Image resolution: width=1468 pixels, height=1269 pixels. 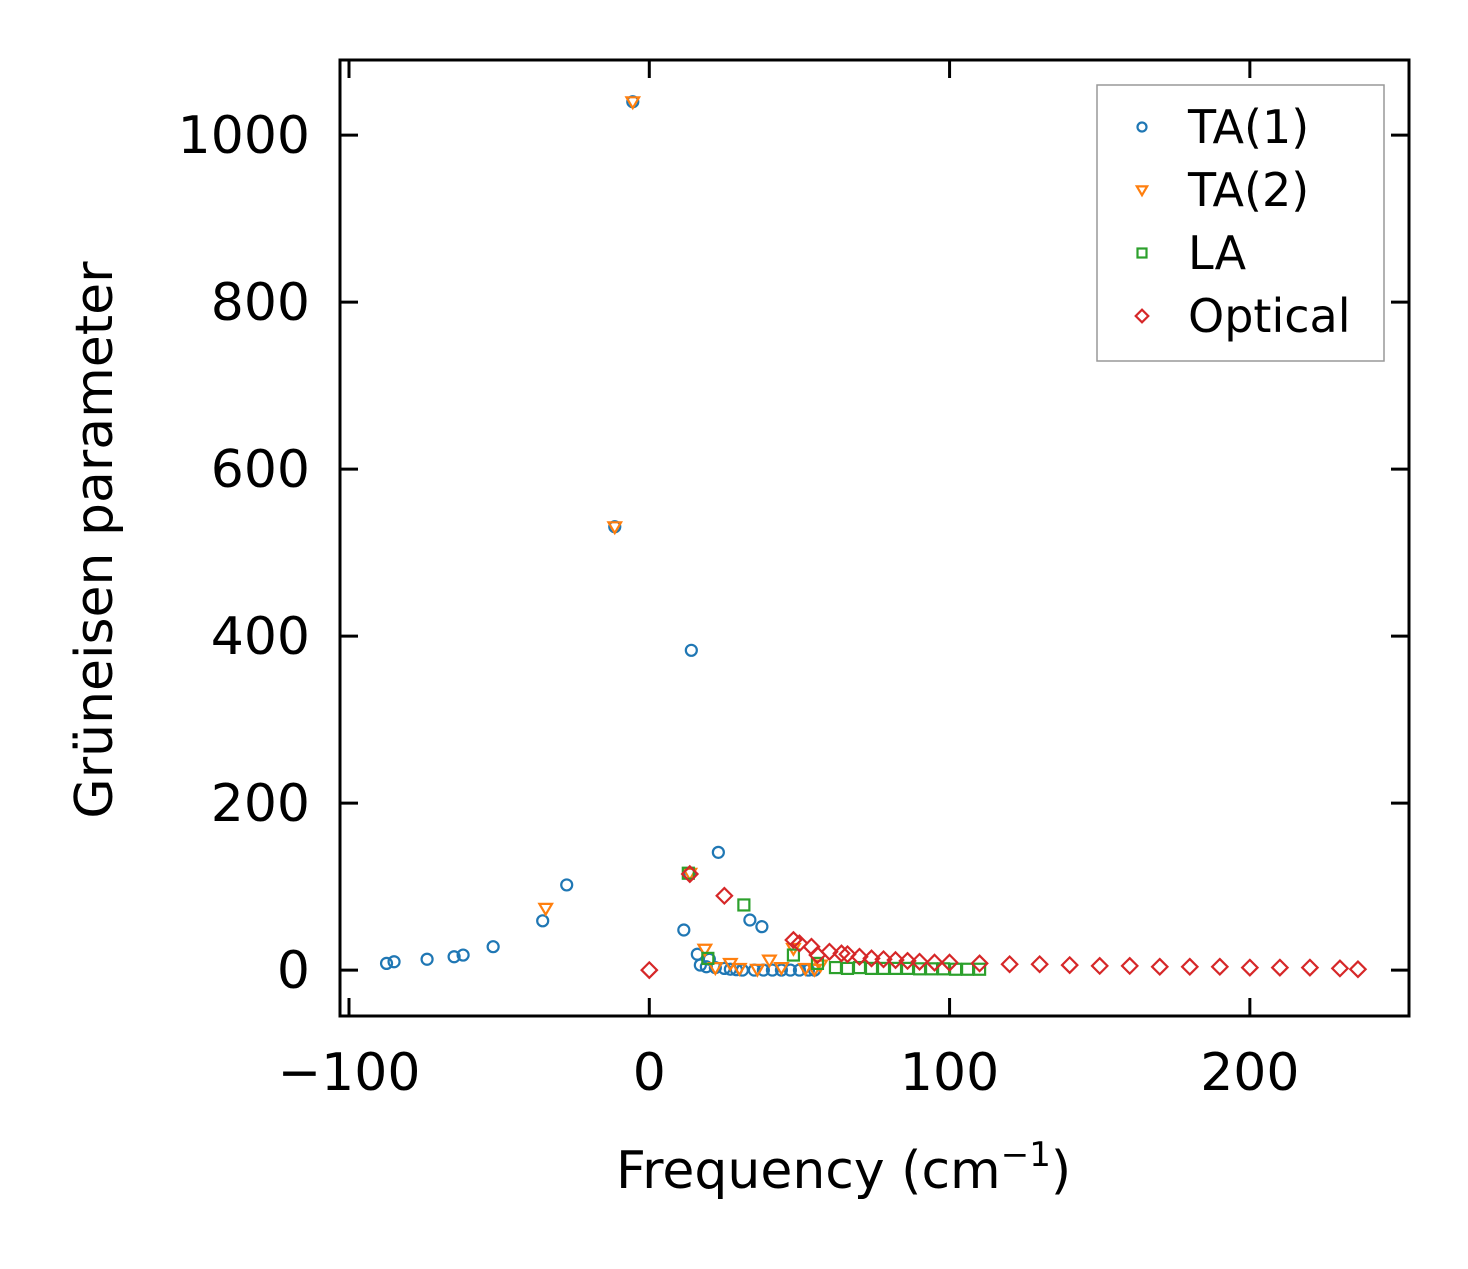 I want to click on x-axis-title-superscript: −1, so click(x=1026, y=1155).